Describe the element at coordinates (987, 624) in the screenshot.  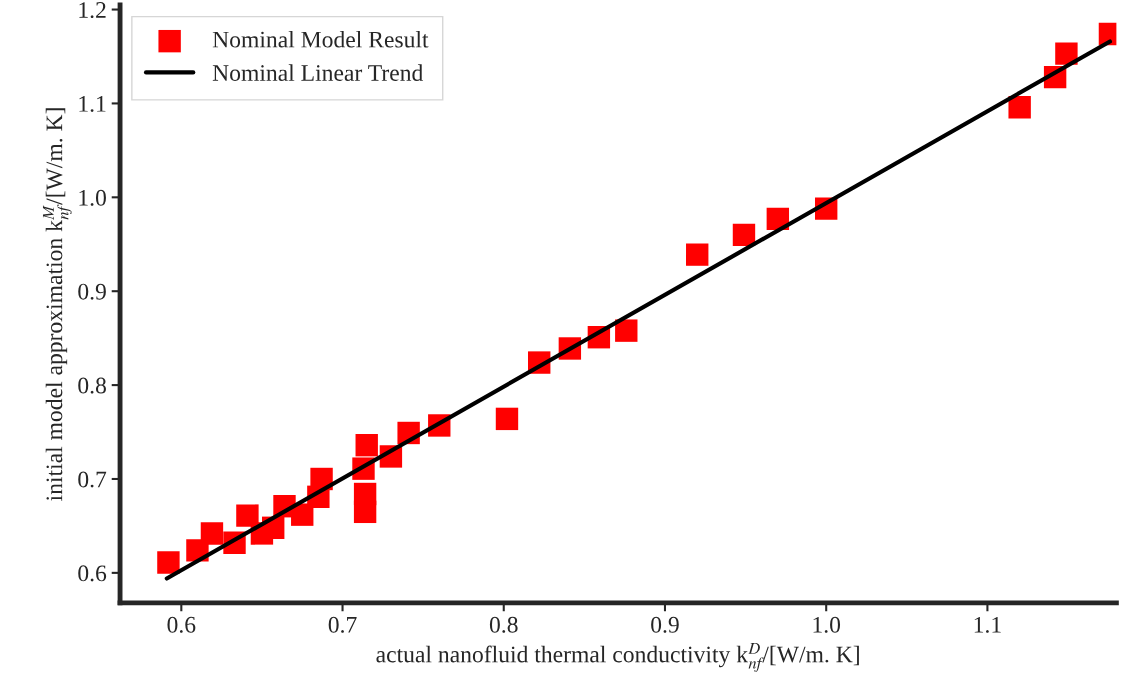
I see `x-tick-label: 1.1` at that location.